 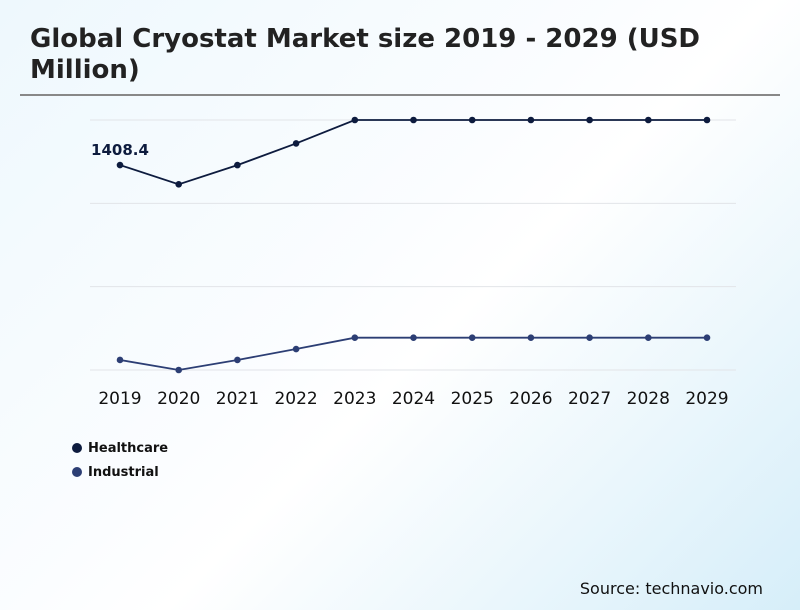 What do you see at coordinates (472, 399) in the screenshot?
I see `x-tick-label: 2025` at bounding box center [472, 399].